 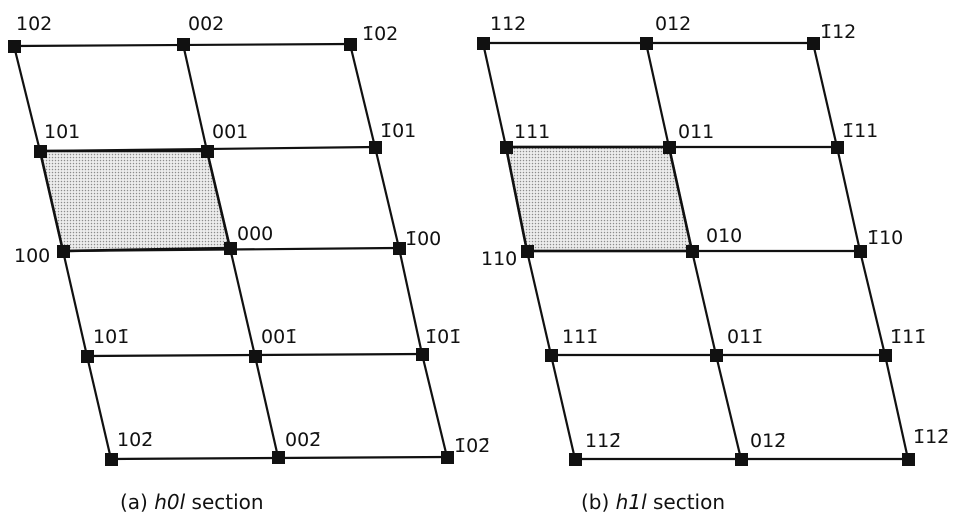 What do you see at coordinates (350, 44) in the screenshot?
I see `node-a-r0c2` at bounding box center [350, 44].